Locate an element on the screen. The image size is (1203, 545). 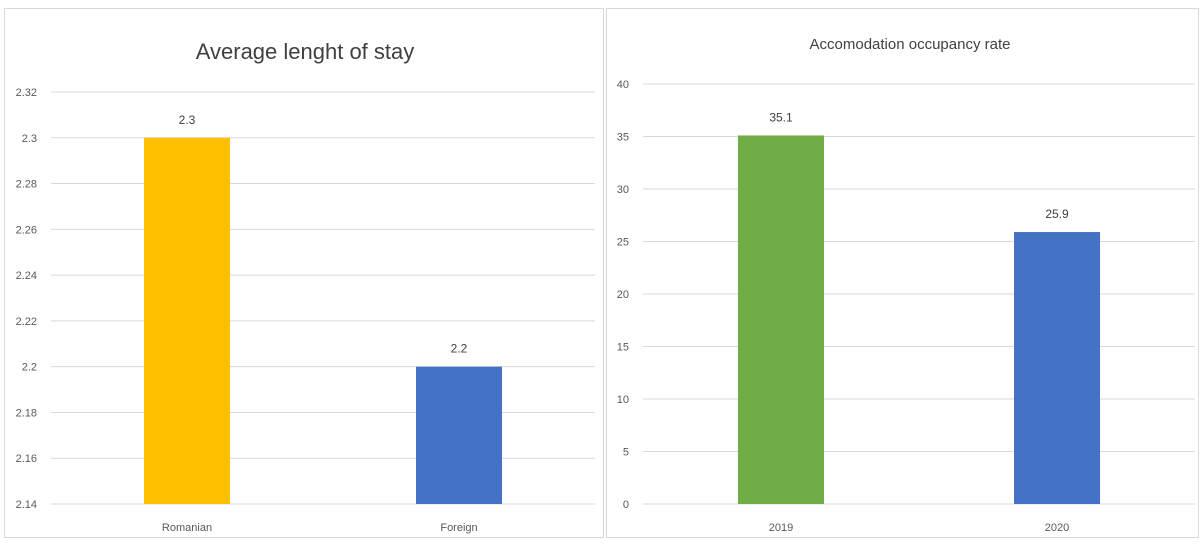
bar-2019 is located at coordinates (781, 319).